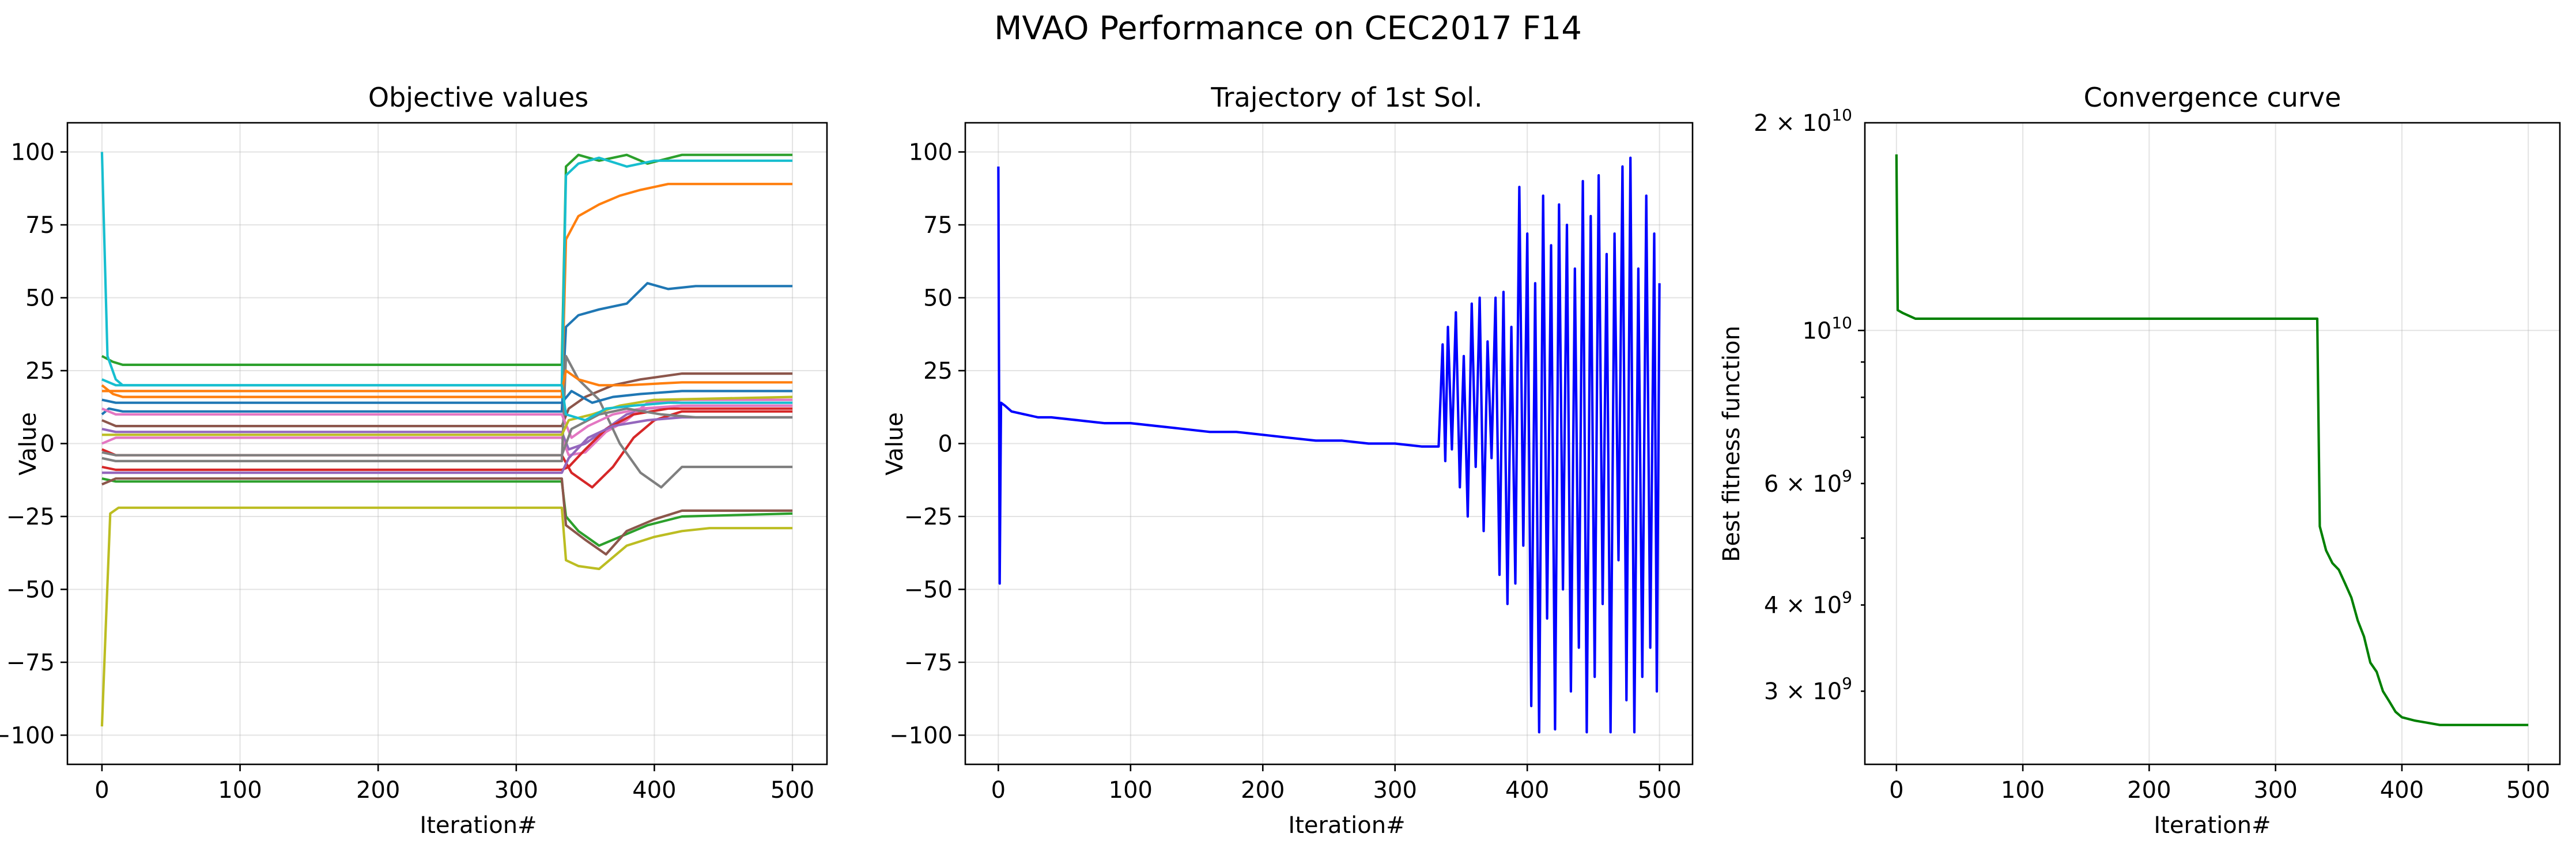 The height and width of the screenshot is (856, 2576). Describe the element at coordinates (895, 444) in the screenshot. I see `panel-2-ylabel: Value` at that location.